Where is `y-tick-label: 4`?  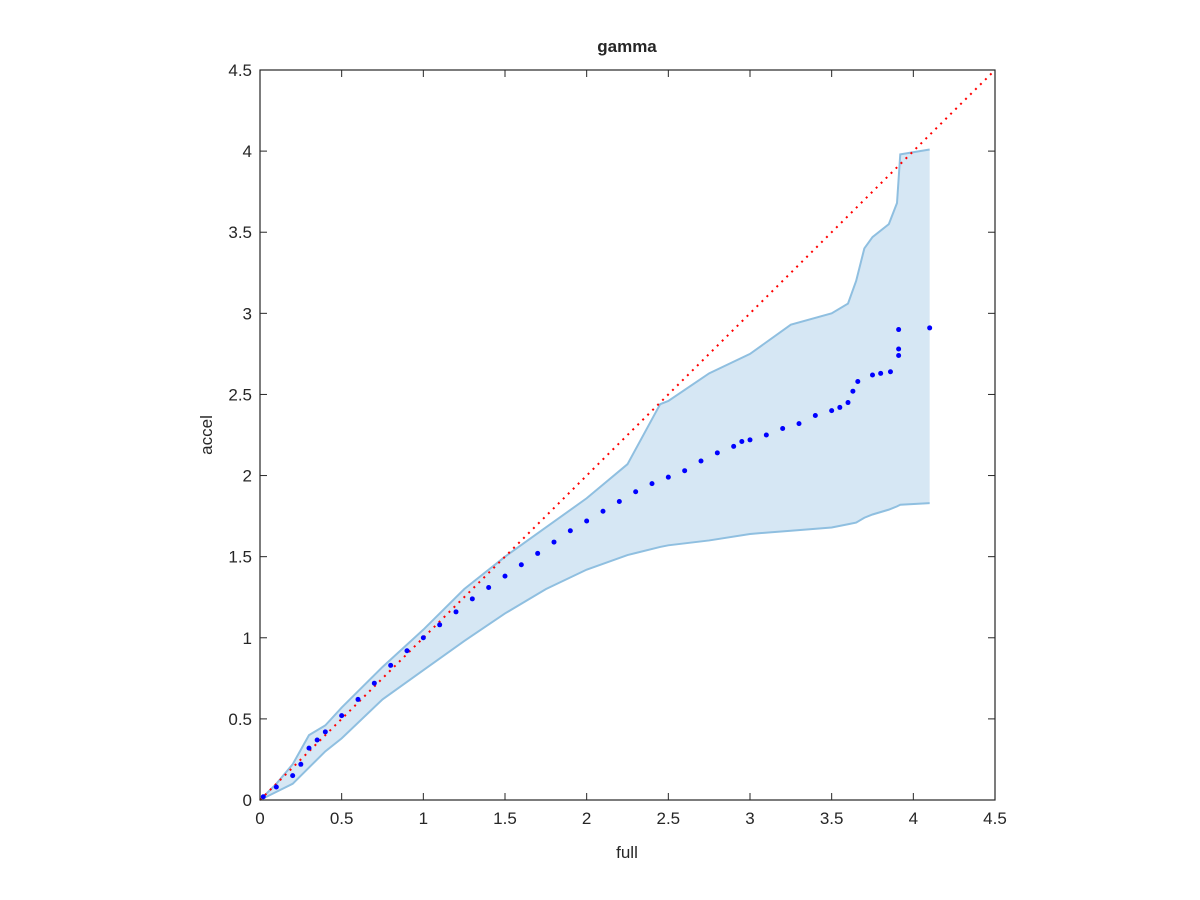
y-tick-label: 4 is located at coordinates (247, 151).